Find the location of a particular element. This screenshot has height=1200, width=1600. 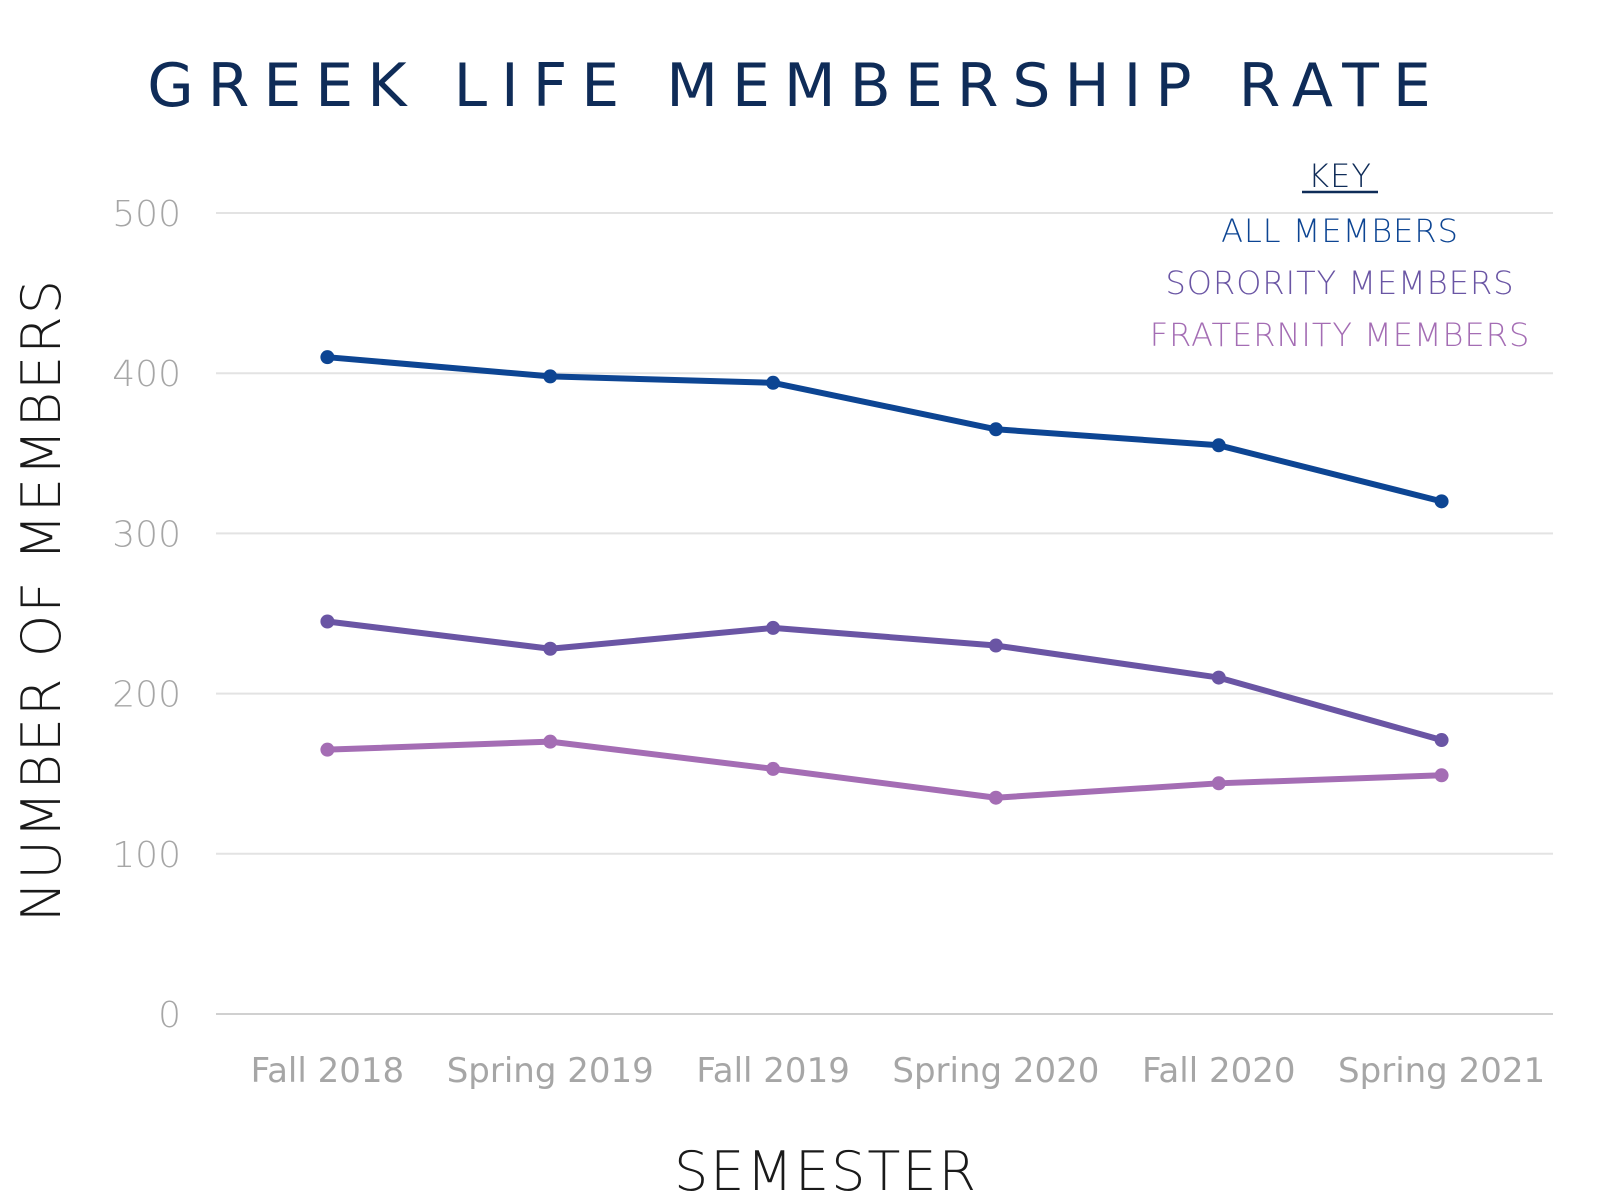

x-tick-label: Spring 2020 is located at coordinates (995, 1071).